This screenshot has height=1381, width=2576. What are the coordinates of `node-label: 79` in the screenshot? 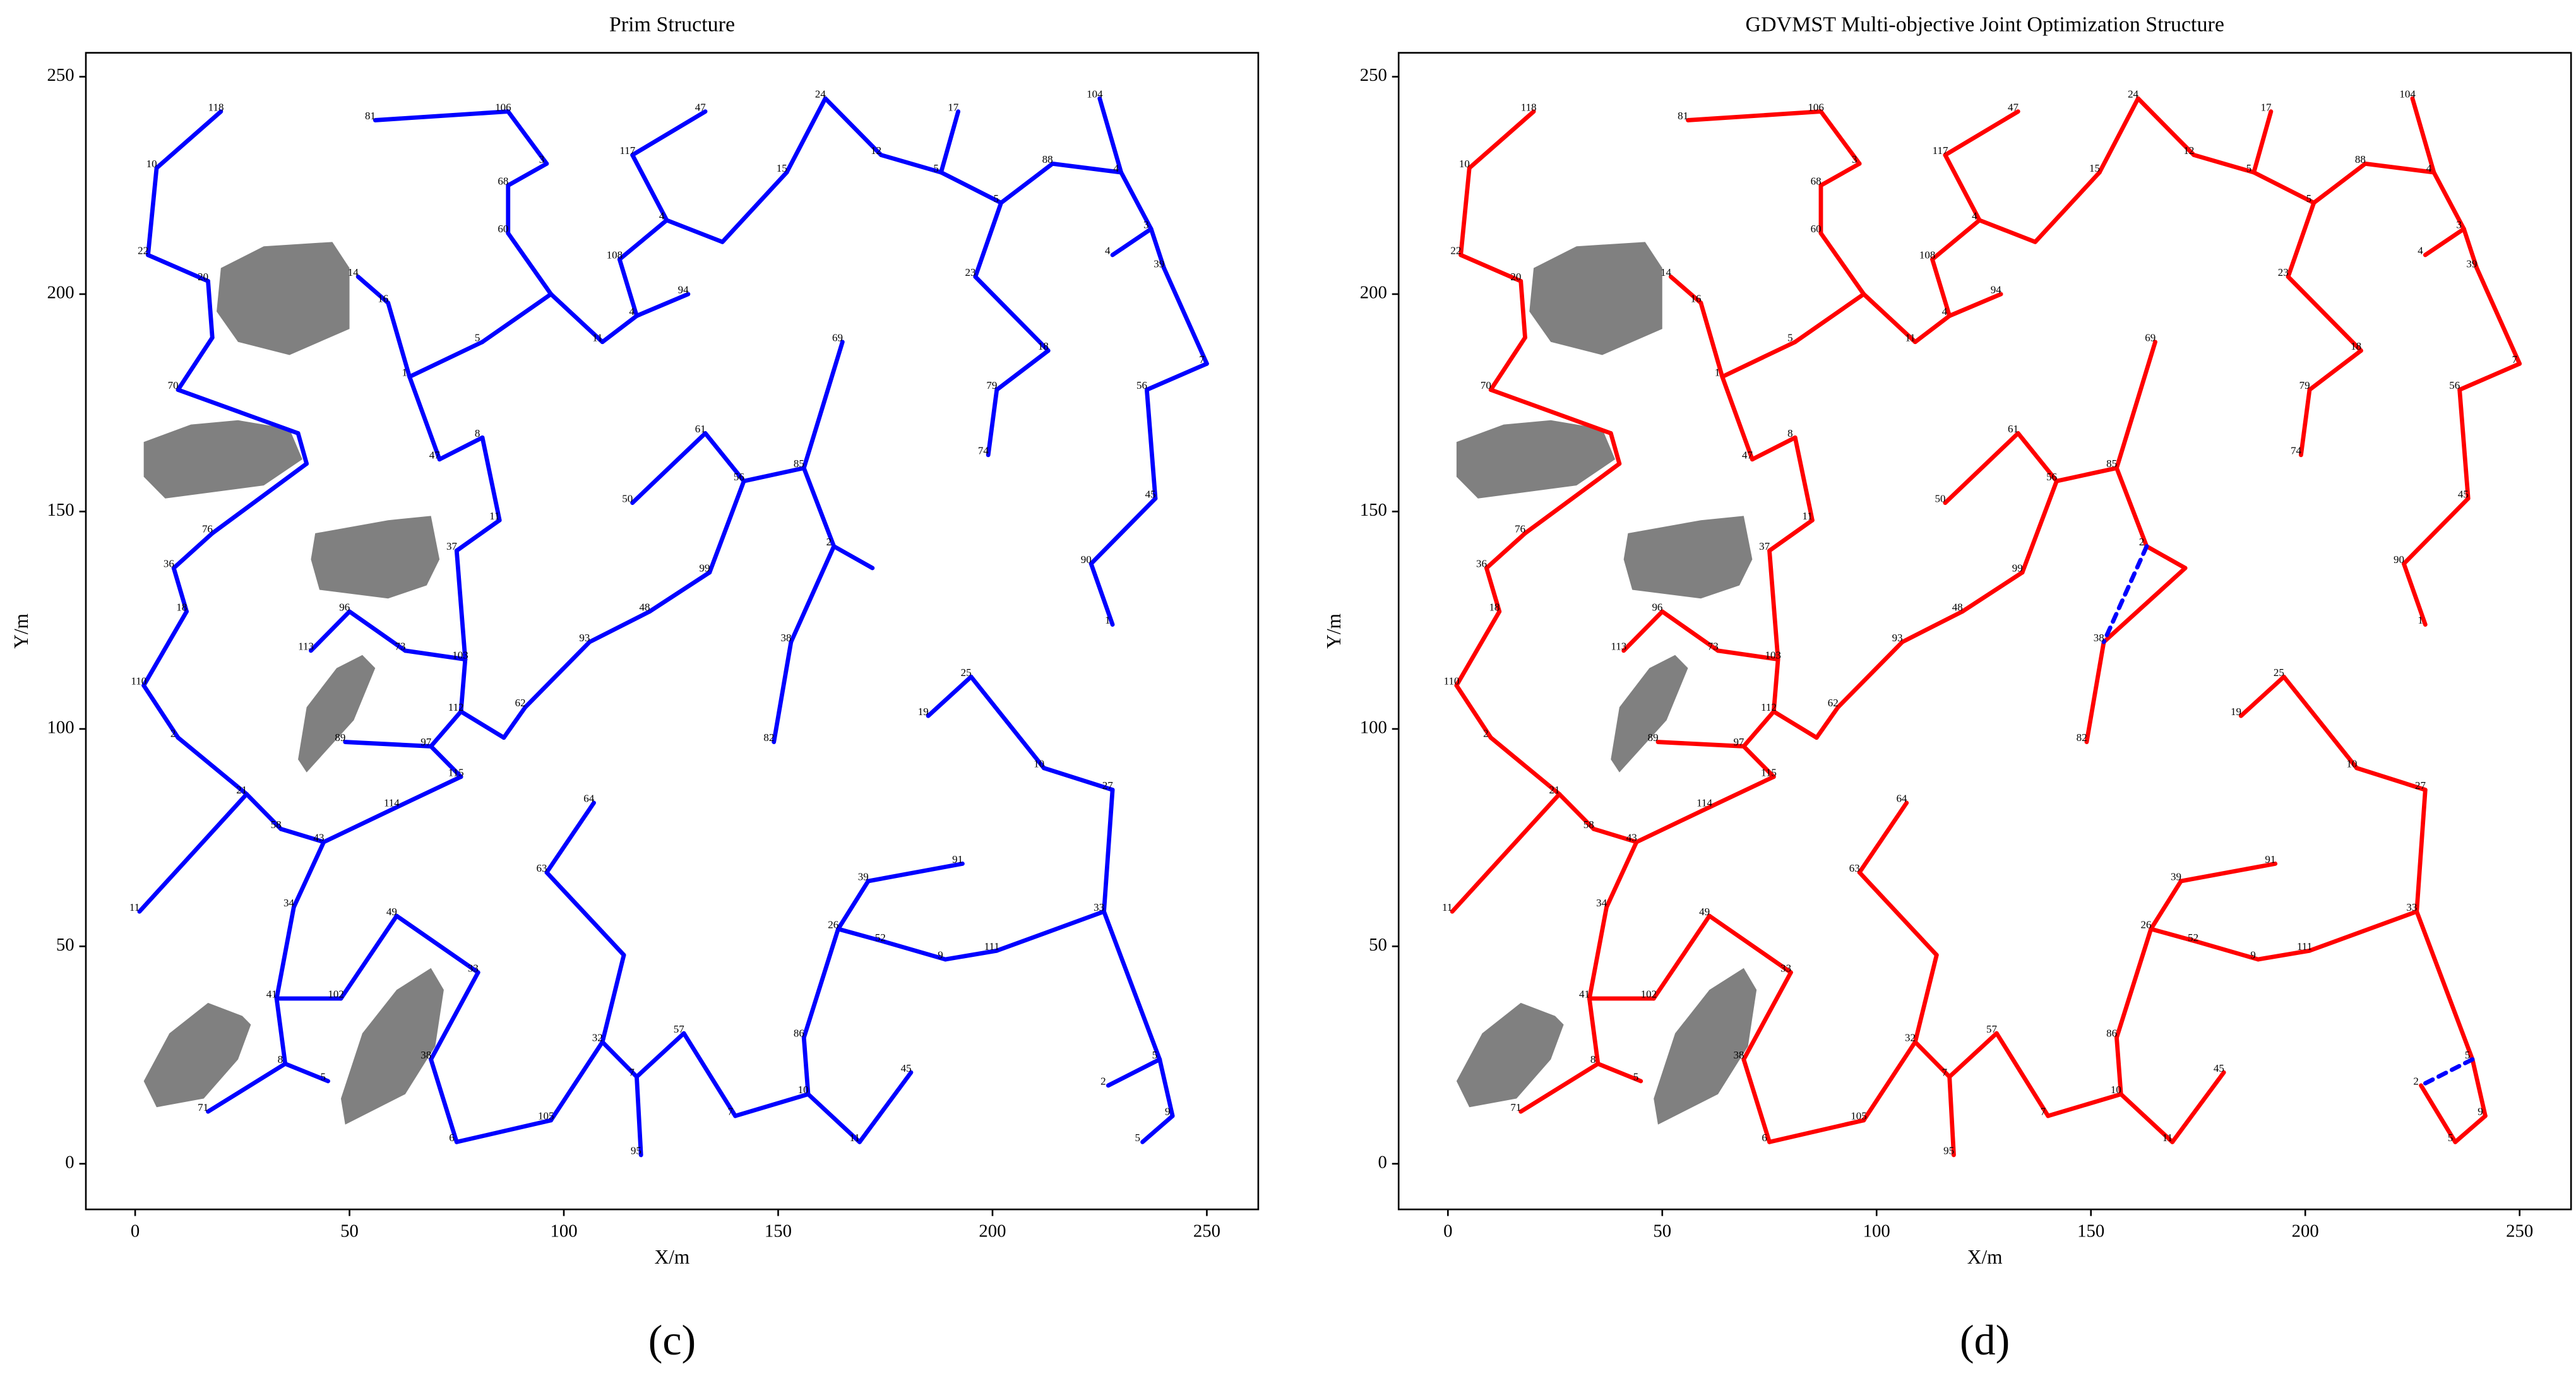 It's located at (2304, 385).